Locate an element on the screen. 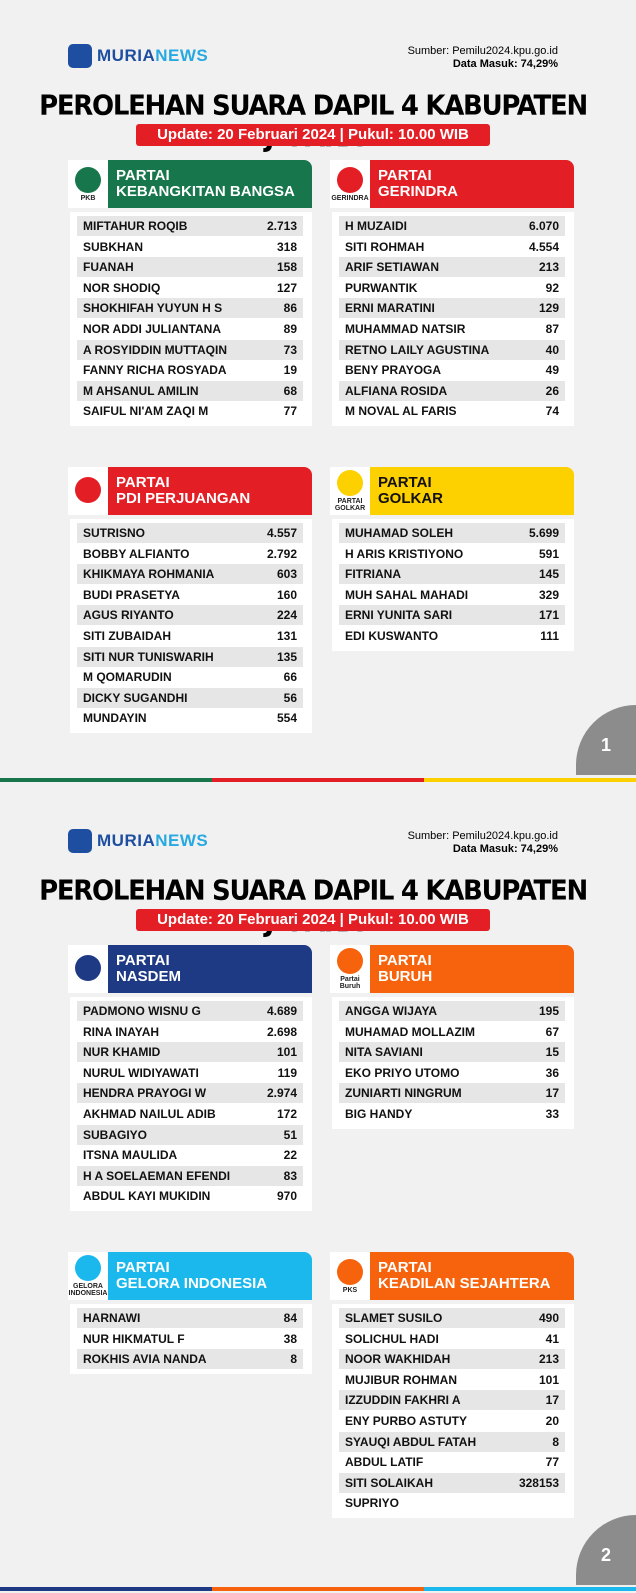 This screenshot has height=1593, width=636. candidate-votes: 329 is located at coordinates (548, 594).